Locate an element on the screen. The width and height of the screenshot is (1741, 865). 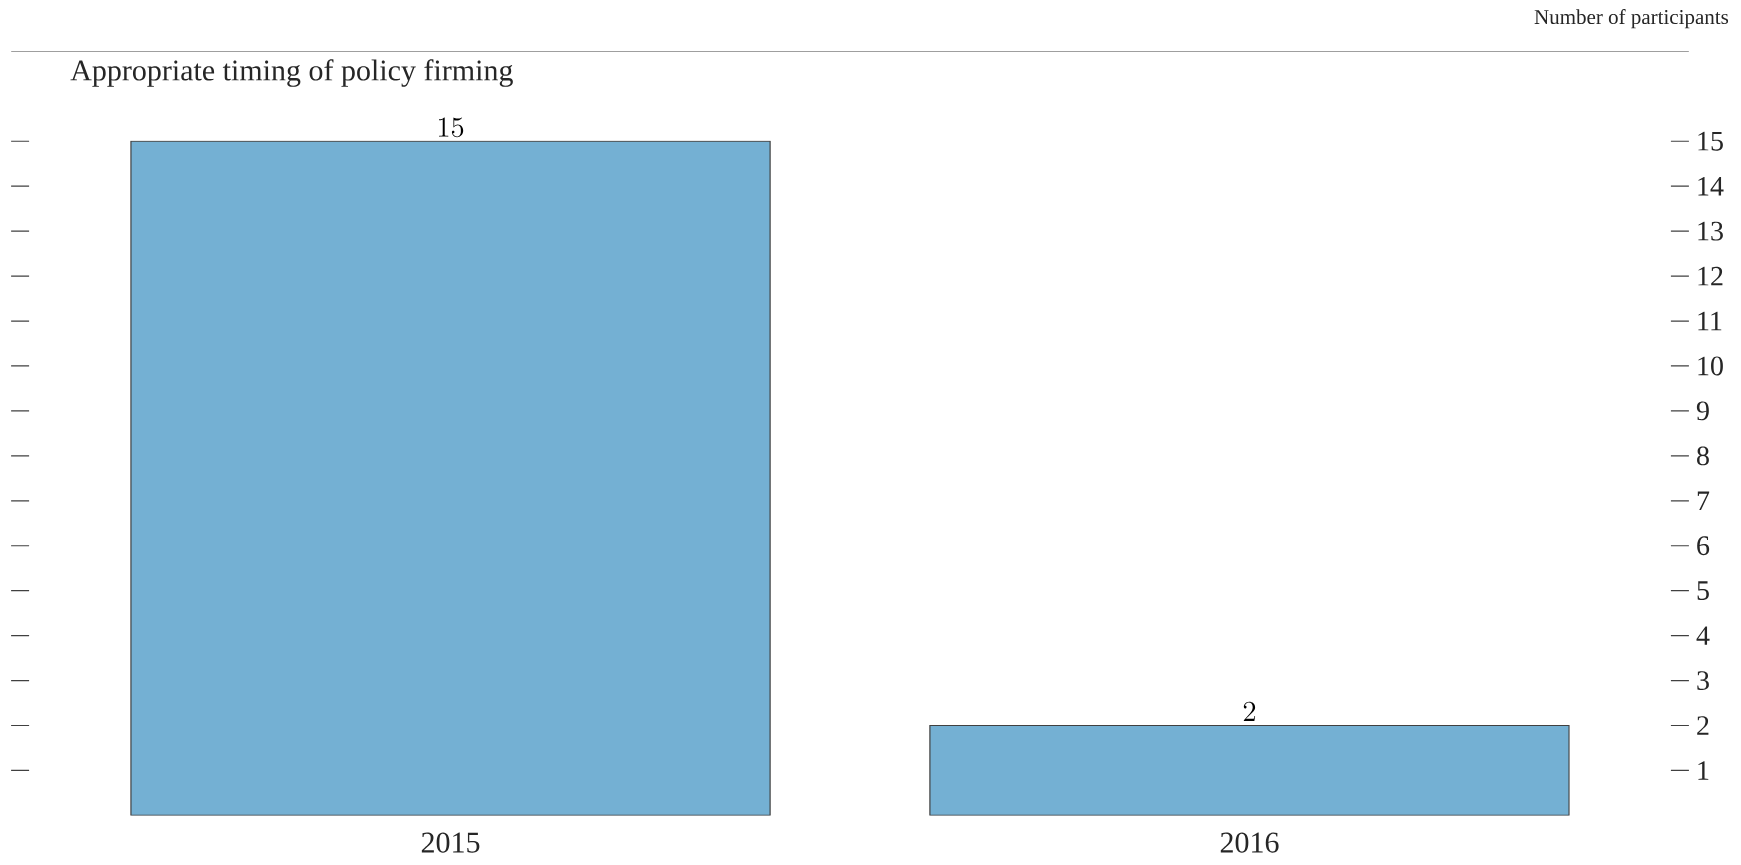
data-label: 2 is located at coordinates (1249, 711).